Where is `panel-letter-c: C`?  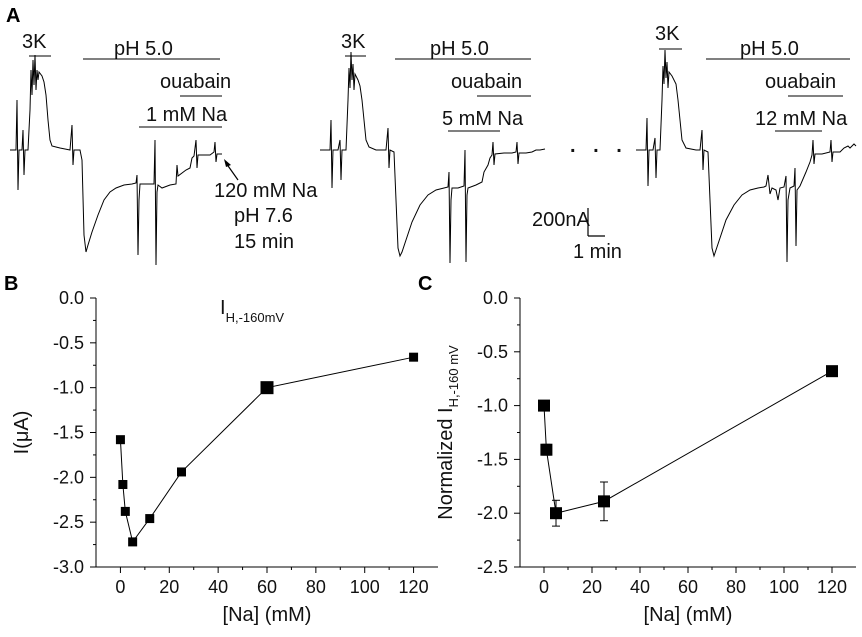 panel-letter-c: C is located at coordinates (425, 284).